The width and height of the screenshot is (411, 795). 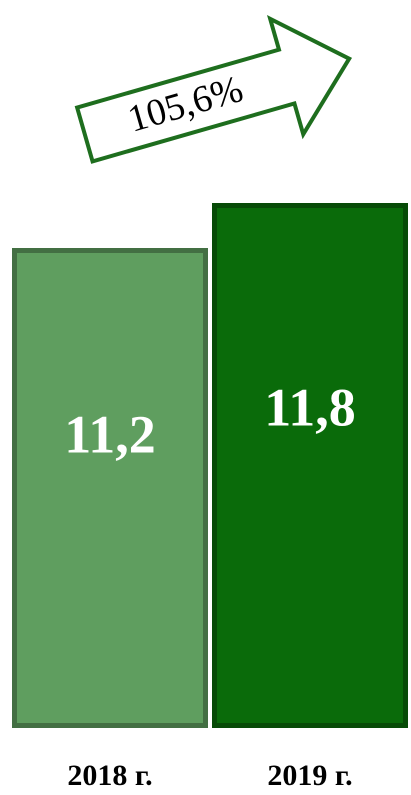 I want to click on growth-arrow: 105,6%, so click(x=213, y=89).